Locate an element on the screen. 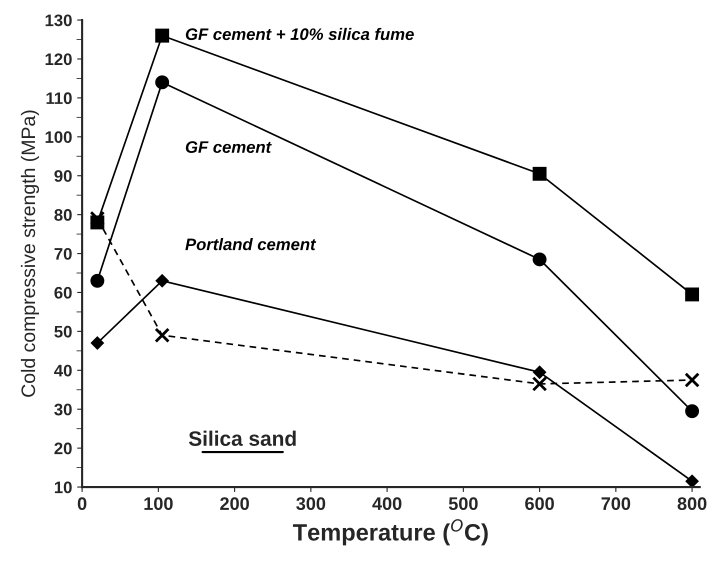 The height and width of the screenshot is (573, 714). y-tick-label: 120 is located at coordinates (59, 59).